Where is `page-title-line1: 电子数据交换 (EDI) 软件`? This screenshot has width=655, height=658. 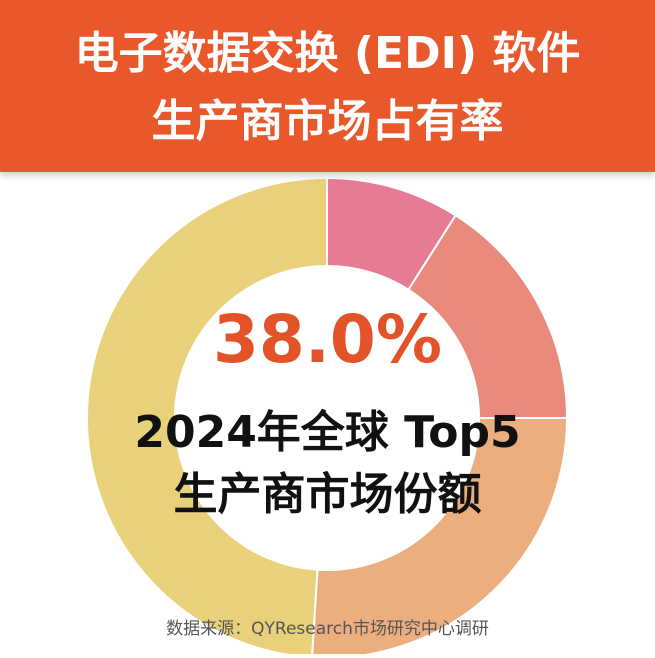
page-title-line1: 电子数据交换 (EDI) 软件 is located at coordinates (327, 53).